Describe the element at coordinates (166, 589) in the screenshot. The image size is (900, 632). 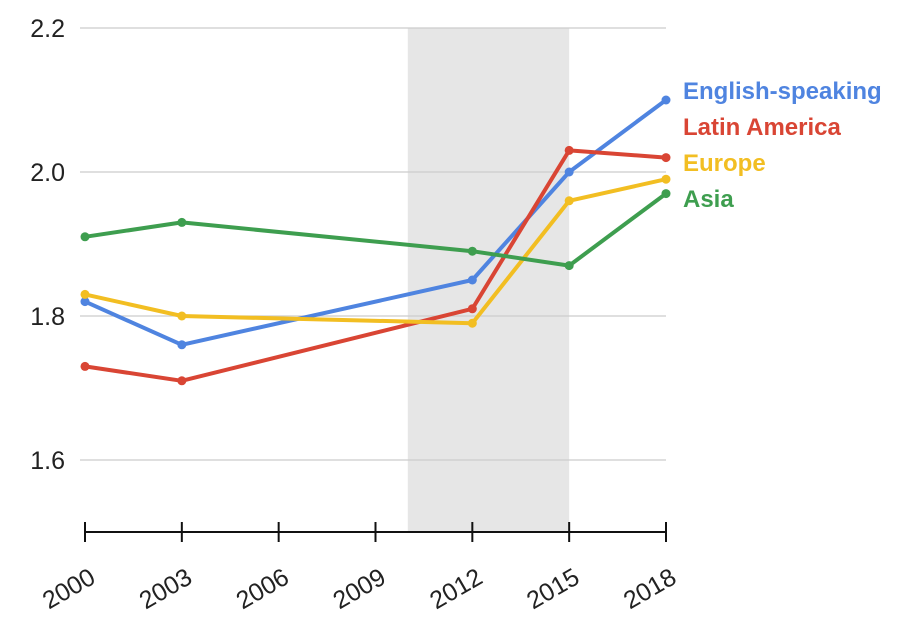
I see `x-tick-label: 2003` at that location.